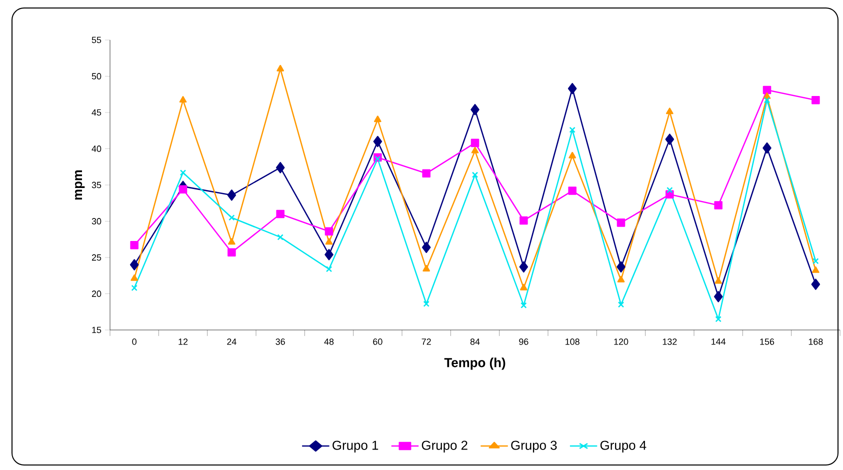 The image size is (843, 470). Describe the element at coordinates (97, 76) in the screenshot. I see `y-tick-label: 50` at that location.